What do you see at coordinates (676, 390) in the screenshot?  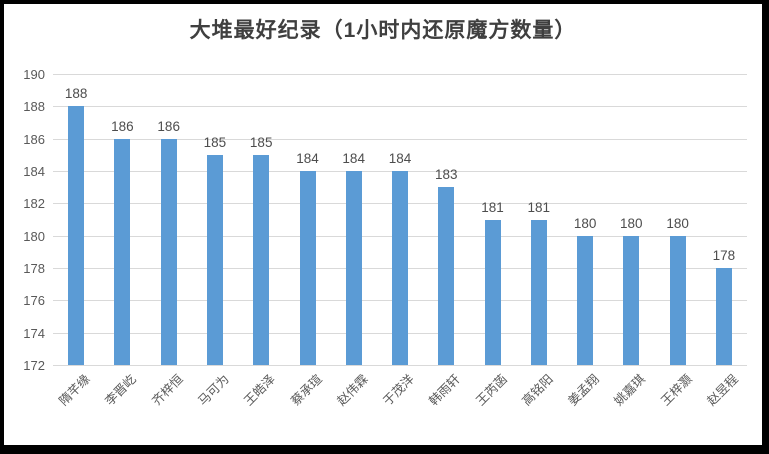 I see `x-axis-category-label: 王梓灏` at bounding box center [676, 390].